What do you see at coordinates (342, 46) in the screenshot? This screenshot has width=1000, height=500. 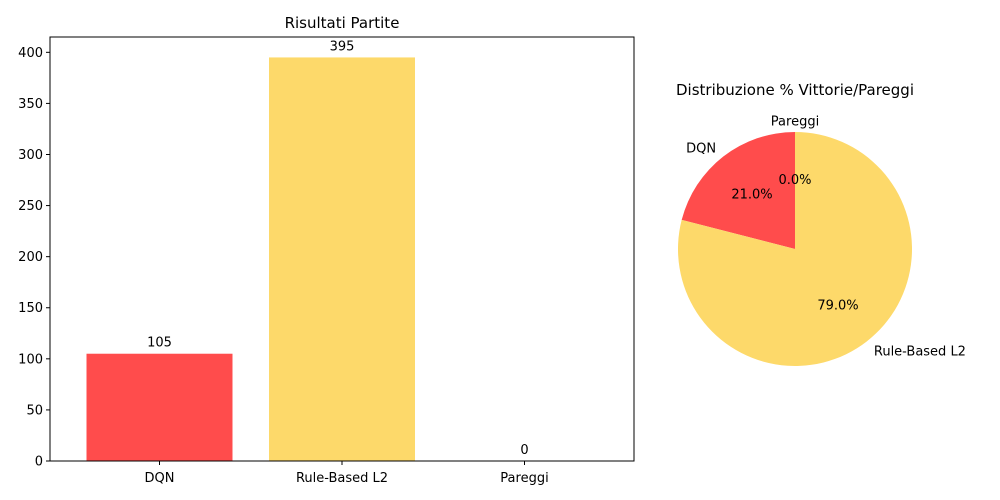 I see `data-label-rule-based-l2: 395` at bounding box center [342, 46].